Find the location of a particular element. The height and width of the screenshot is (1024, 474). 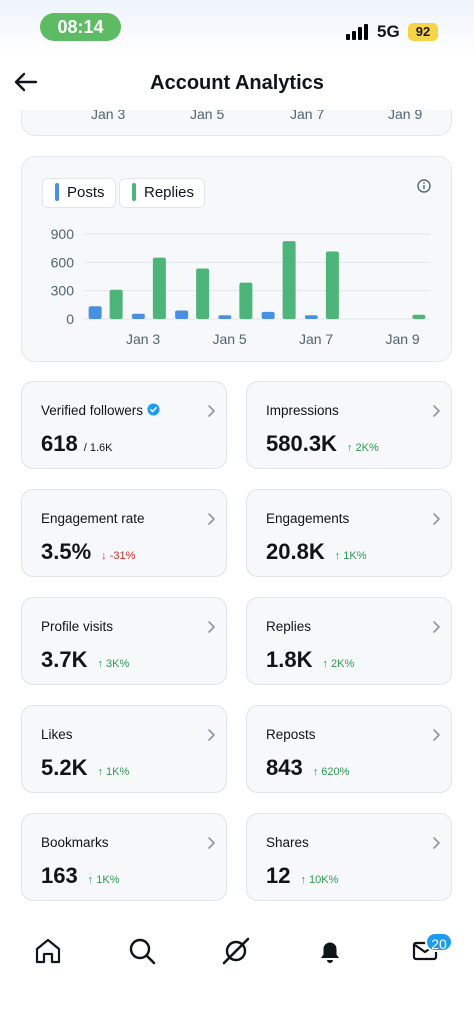

bottom-nav is located at coordinates (237, 952).